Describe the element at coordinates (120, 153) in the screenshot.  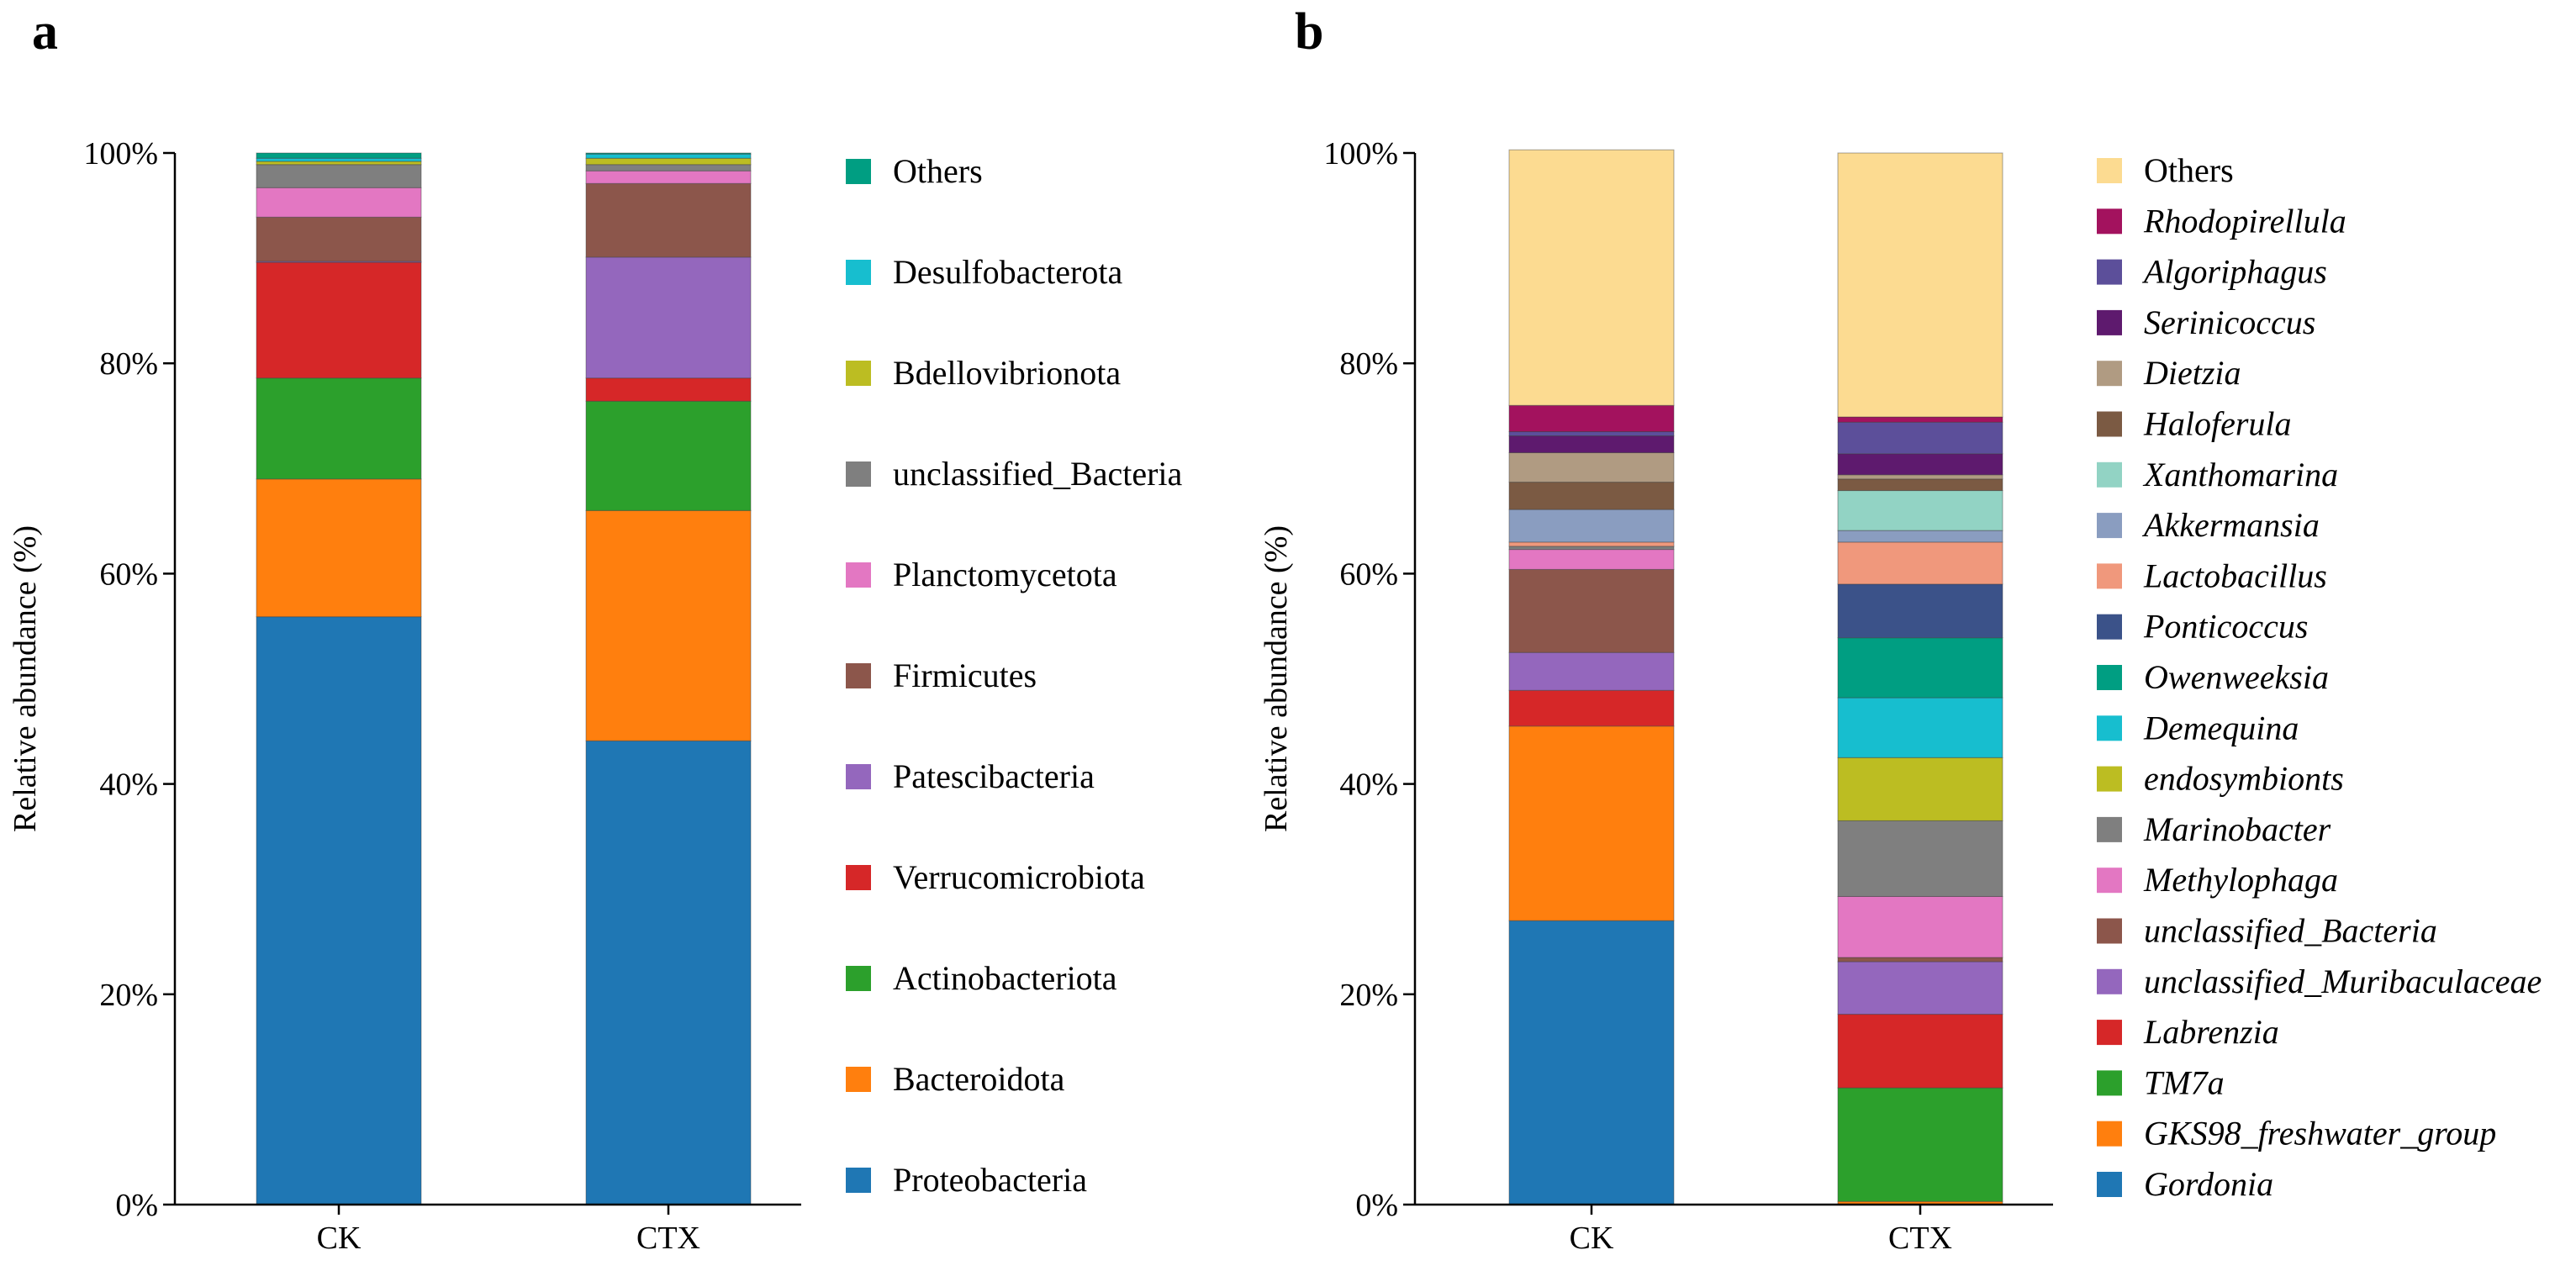
I see `y-tick-label-a: 100%` at that location.